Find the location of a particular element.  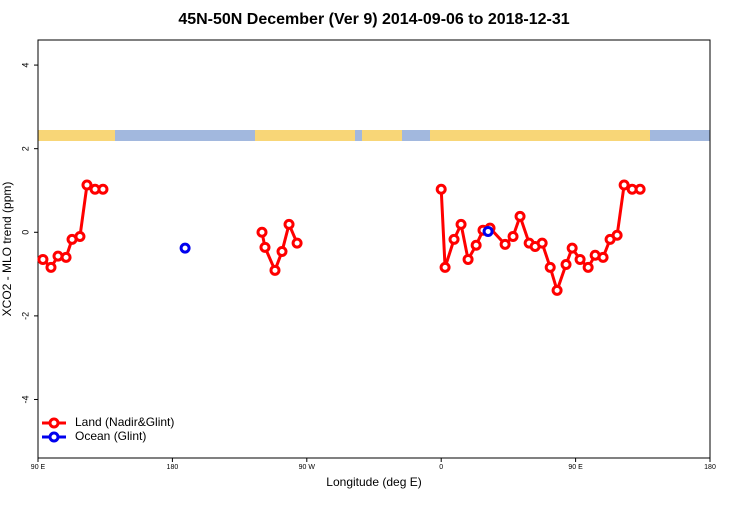

x-tick-label: 0 is located at coordinates (441, 467).